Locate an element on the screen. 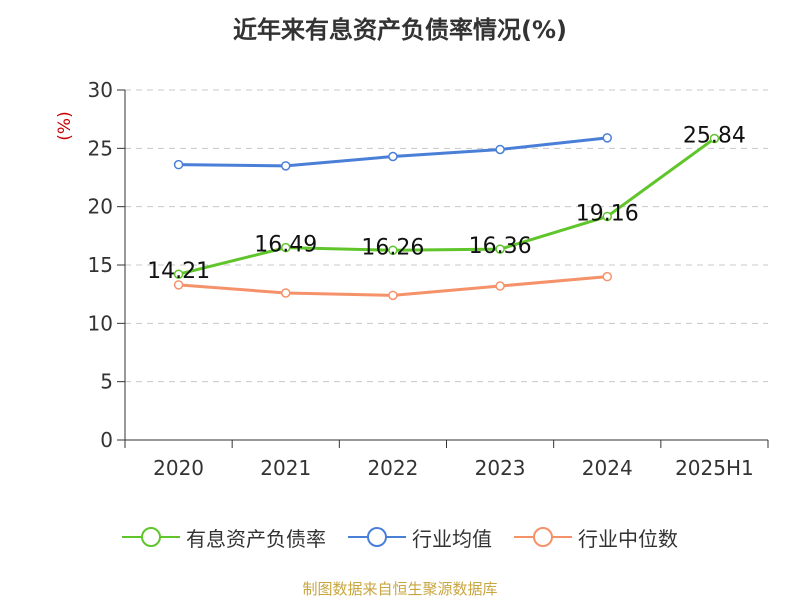 Image resolution: width=800 pixels, height=600 pixels. x-tick-label: 2022 is located at coordinates (392, 468).